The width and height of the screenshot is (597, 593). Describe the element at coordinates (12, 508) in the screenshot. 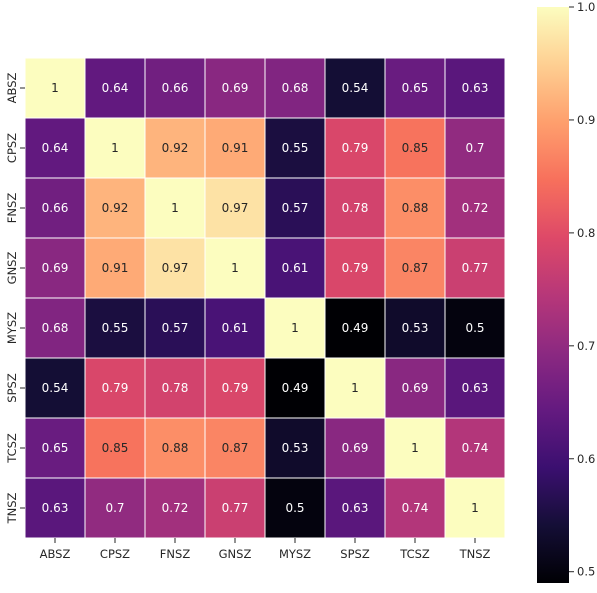

I see `y-tick-label: TNSZ` at that location.